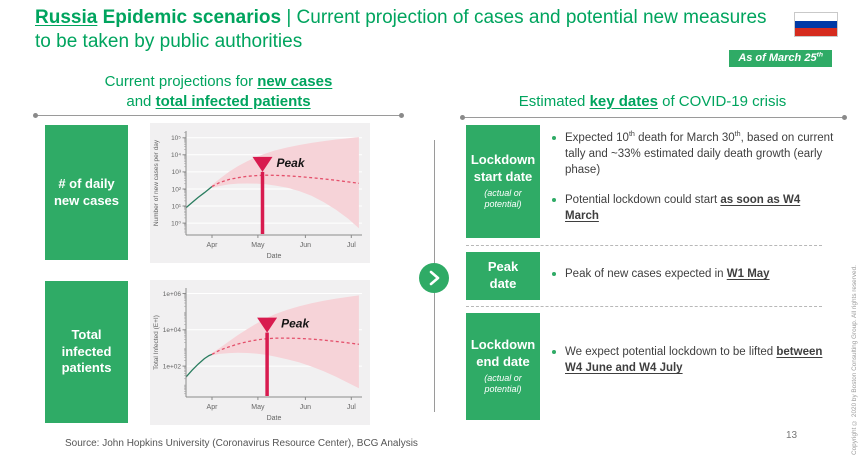 This screenshot has width=865, height=456. I want to click on chevron-glyph, so click(434, 278).